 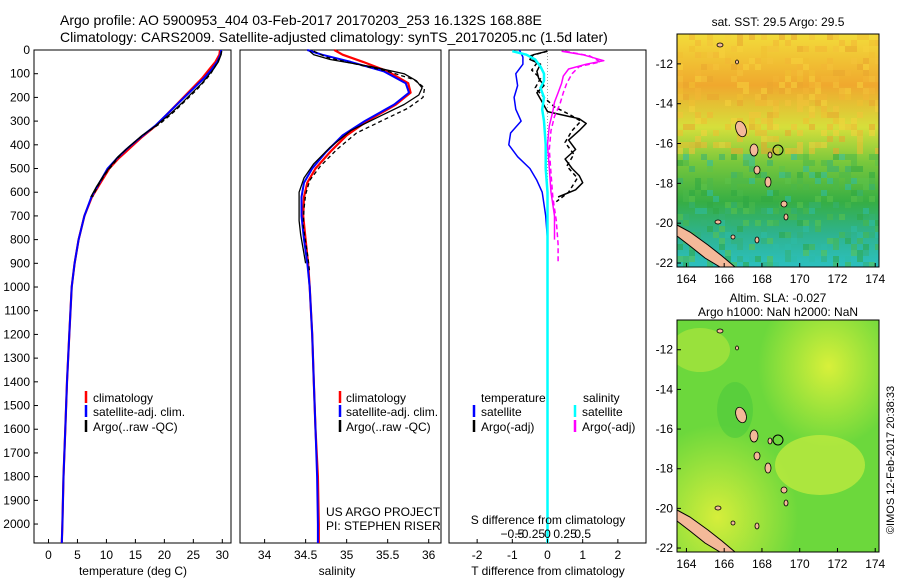 What do you see at coordinates (165, 555) in the screenshot?
I see `x-tick-label: 20` at bounding box center [165, 555].